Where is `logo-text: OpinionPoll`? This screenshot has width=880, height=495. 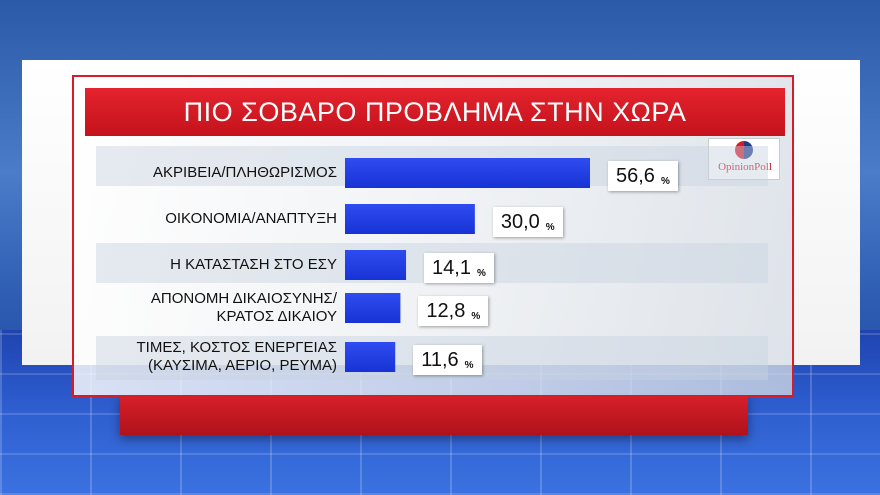 logo-text: OpinionPoll is located at coordinates (745, 167).